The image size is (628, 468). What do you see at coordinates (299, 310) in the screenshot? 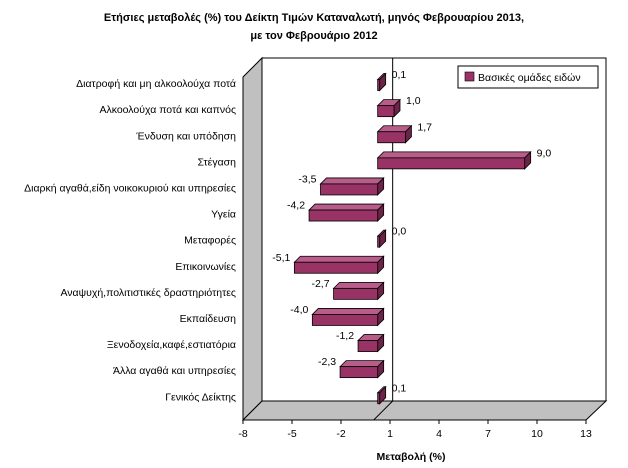
I see `data-label: -4,0` at bounding box center [299, 310].